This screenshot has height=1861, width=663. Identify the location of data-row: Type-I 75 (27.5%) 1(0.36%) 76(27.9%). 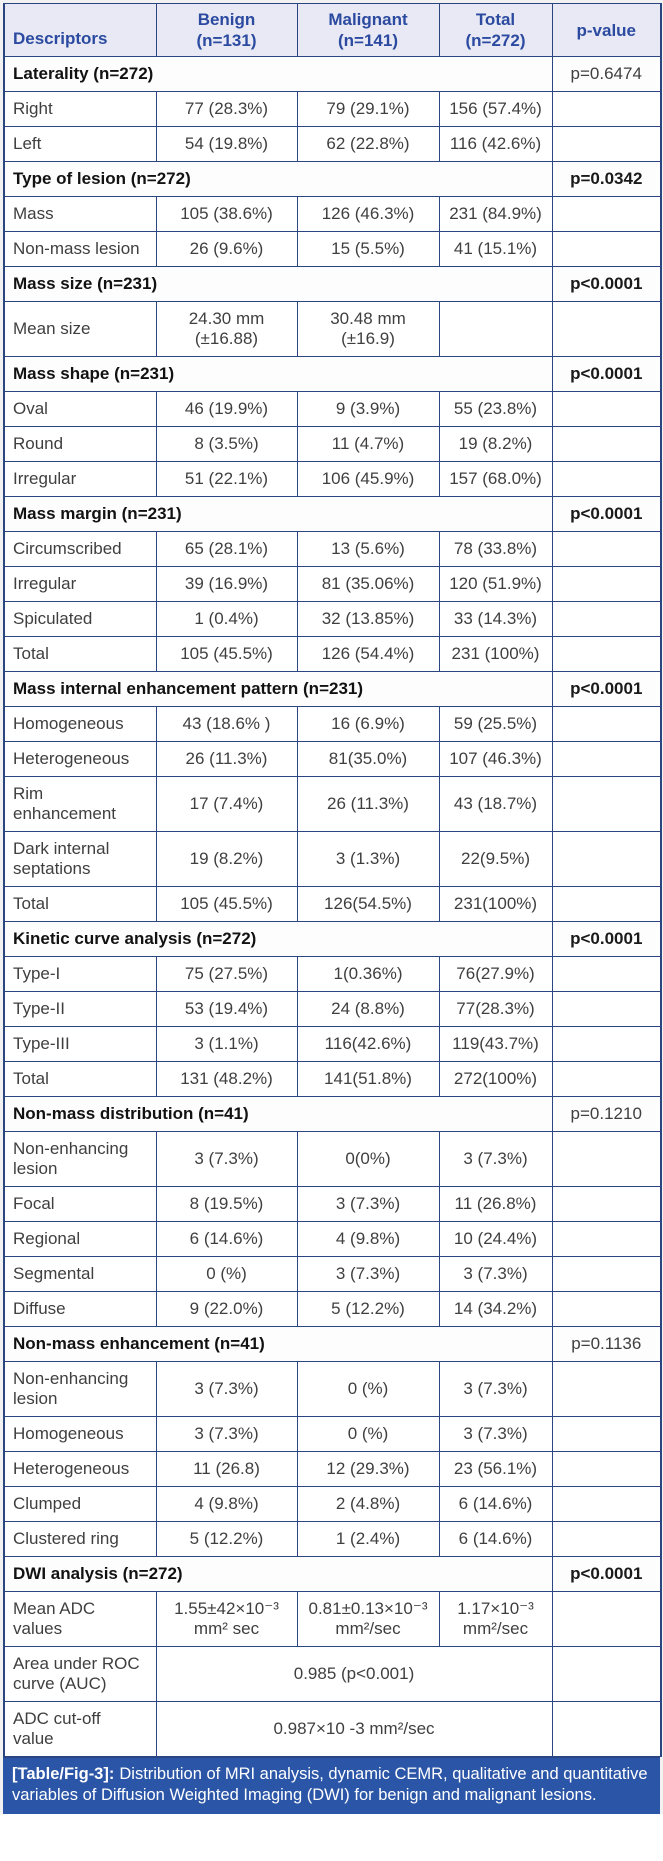
(332, 974).